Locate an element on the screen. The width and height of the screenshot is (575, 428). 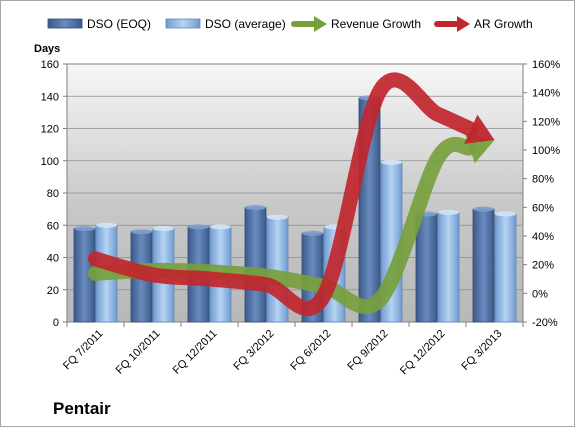
right-axis-tick-label: 140% is located at coordinates (546, 94).